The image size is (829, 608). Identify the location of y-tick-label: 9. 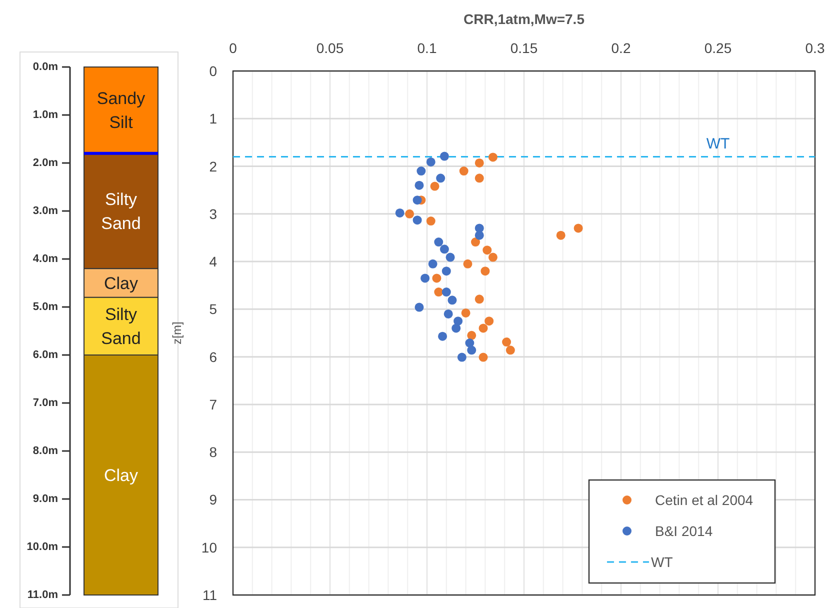
(213, 500).